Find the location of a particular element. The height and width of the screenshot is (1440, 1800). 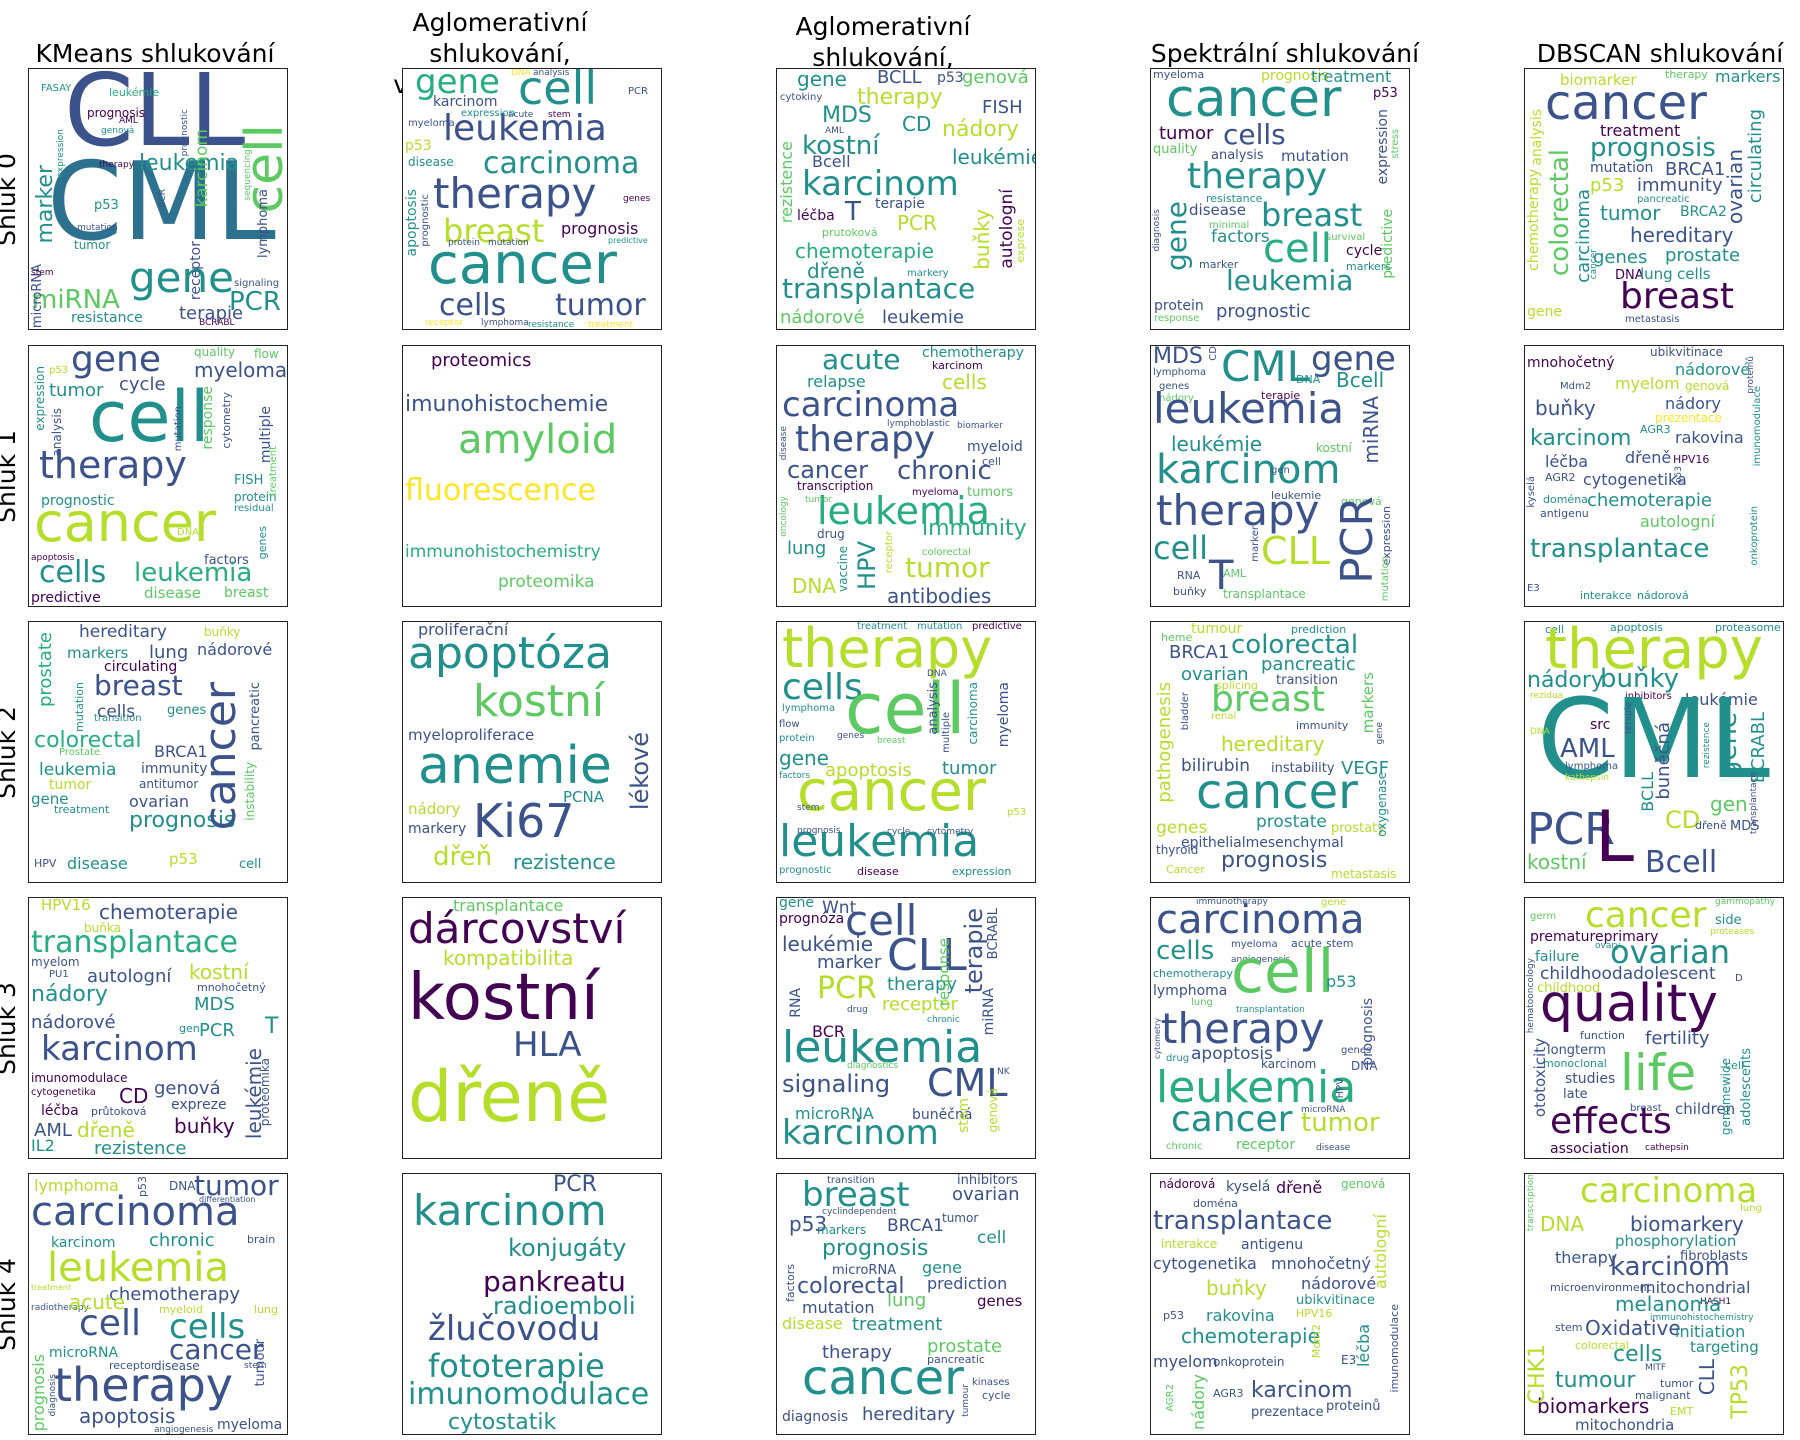

cloud-word: Mdm2 is located at coordinates (1316, 1341).